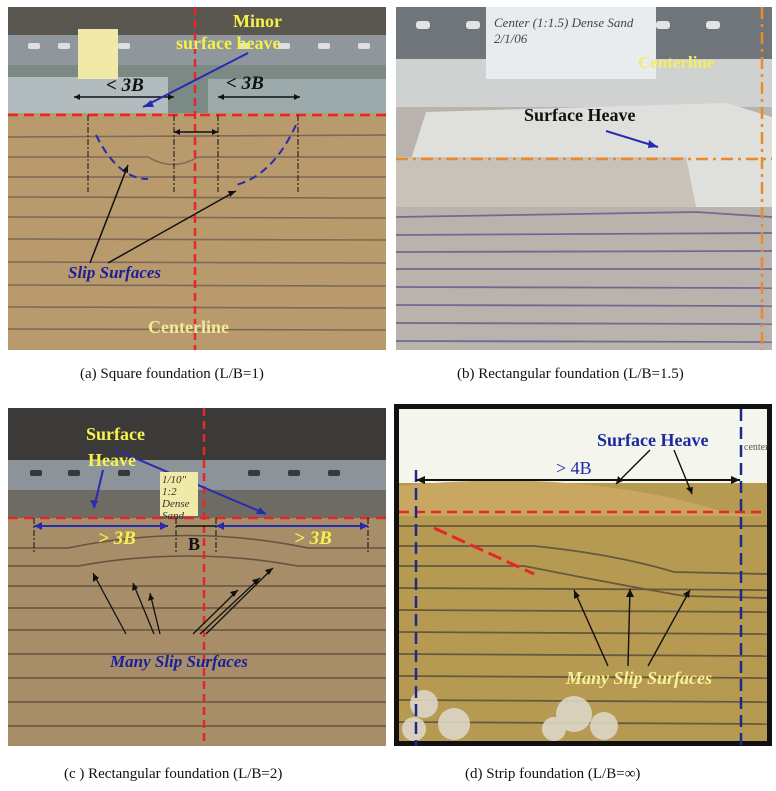  What do you see at coordinates (117, 538) in the screenshot?
I see `label-3b-left-c: > 3B` at bounding box center [117, 538].